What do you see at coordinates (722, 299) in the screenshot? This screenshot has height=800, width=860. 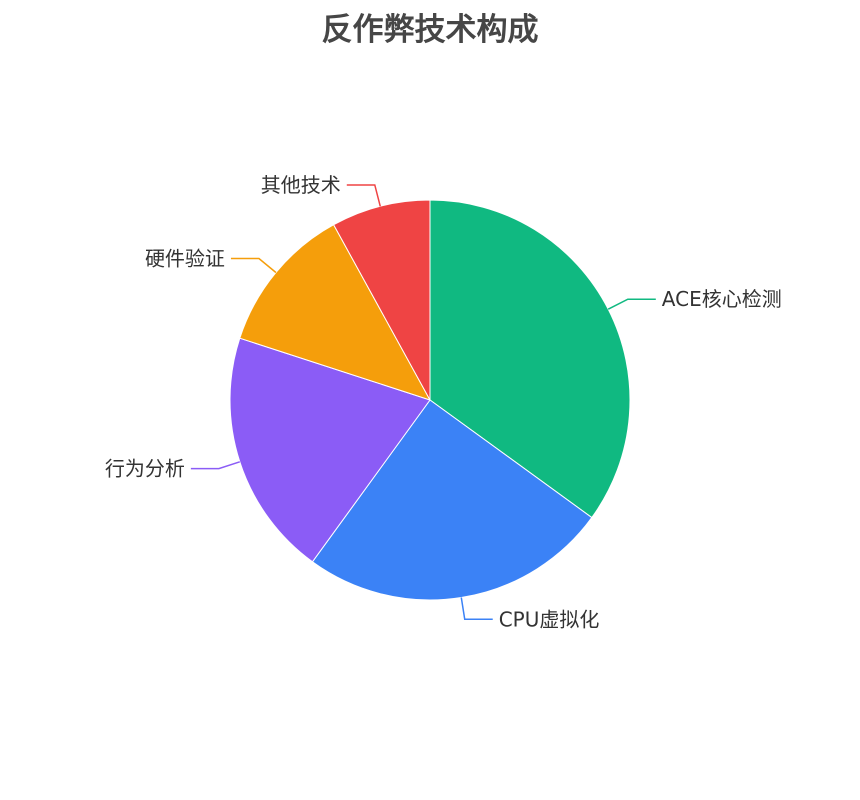 I see `slice-label: ACE核心检测` at bounding box center [722, 299].